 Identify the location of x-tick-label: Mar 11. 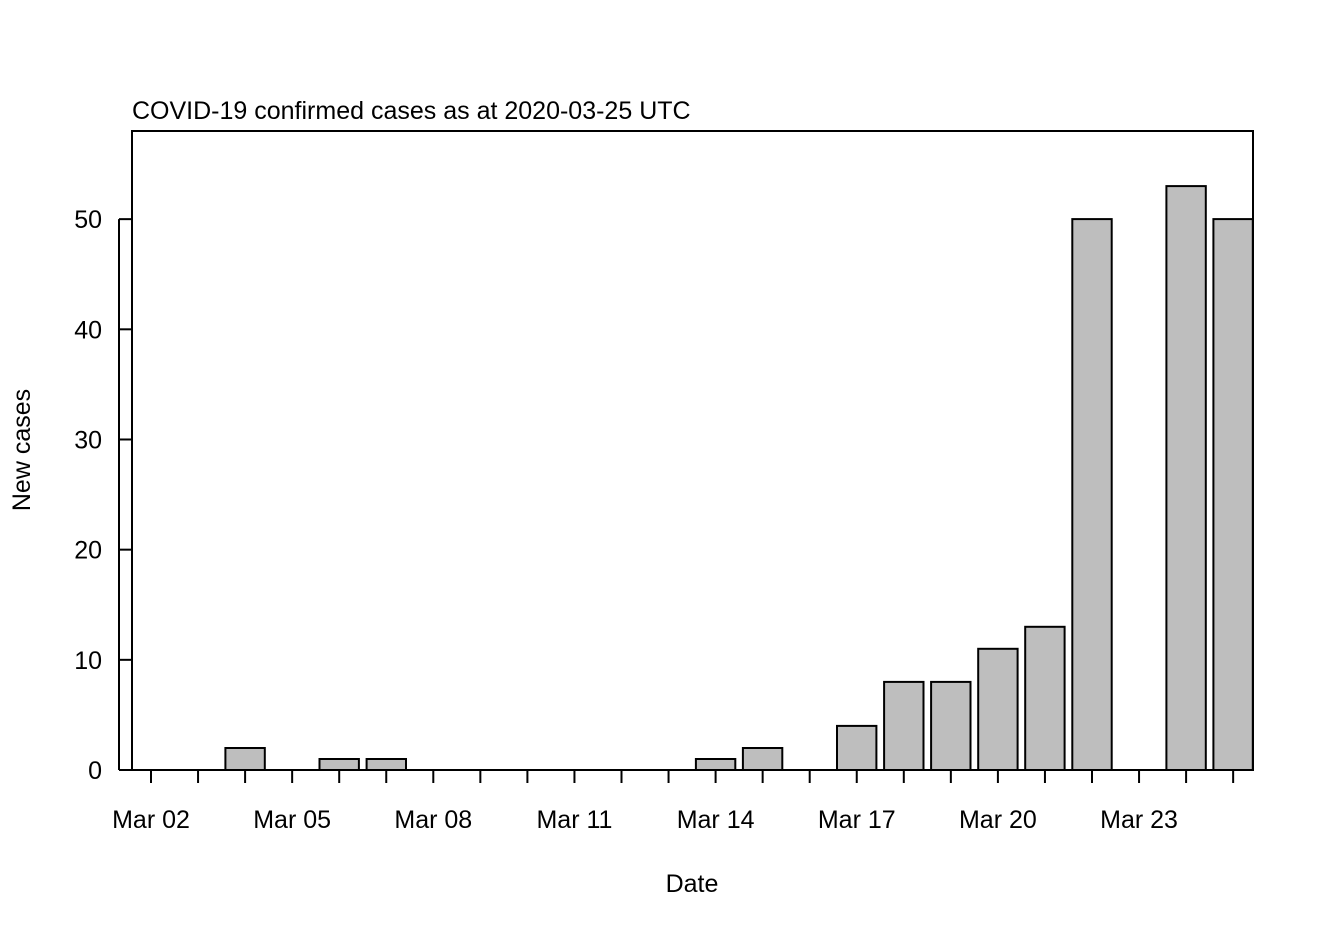
(574, 820).